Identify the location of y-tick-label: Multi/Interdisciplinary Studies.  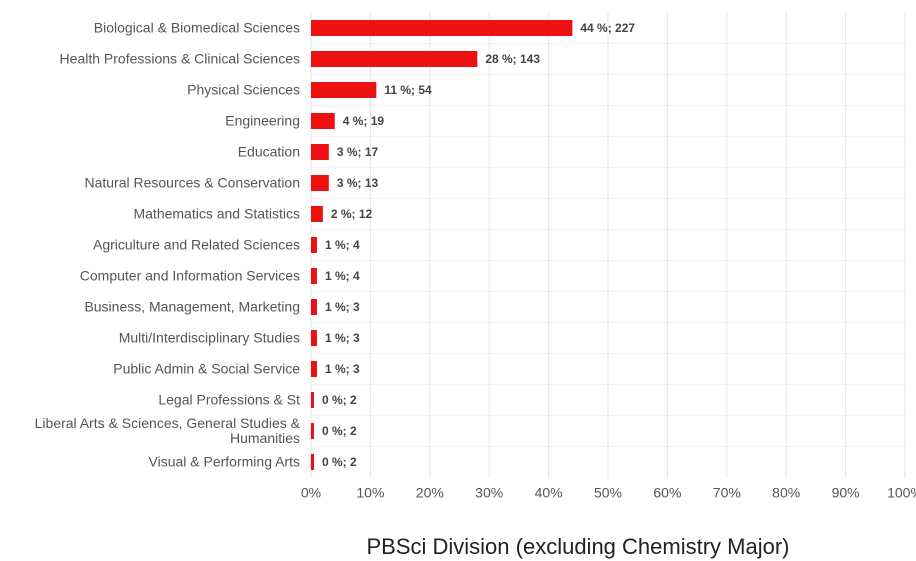
(209, 337).